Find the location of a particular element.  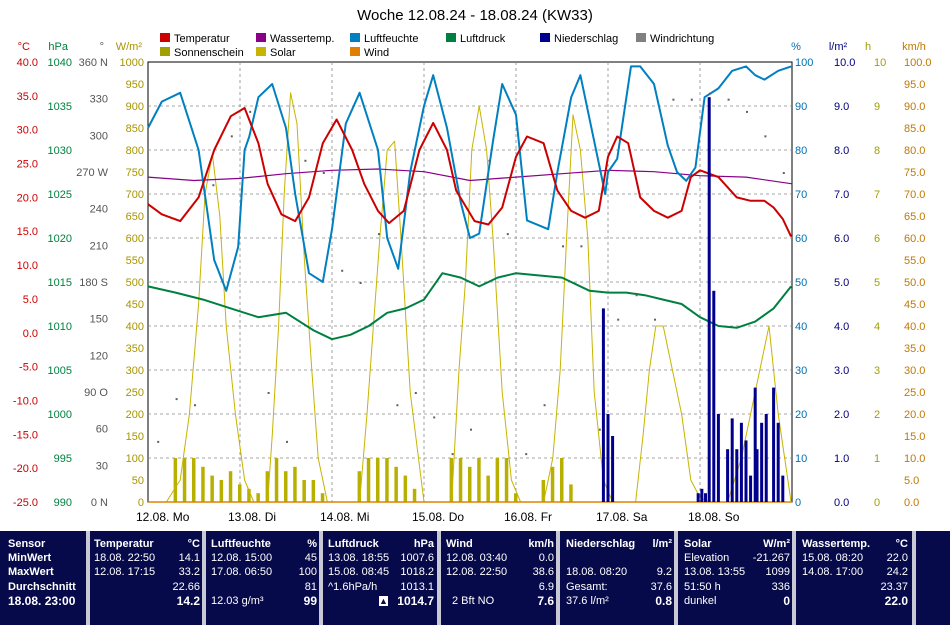

solar-tick-label: 300 is located at coordinates (135, 371).